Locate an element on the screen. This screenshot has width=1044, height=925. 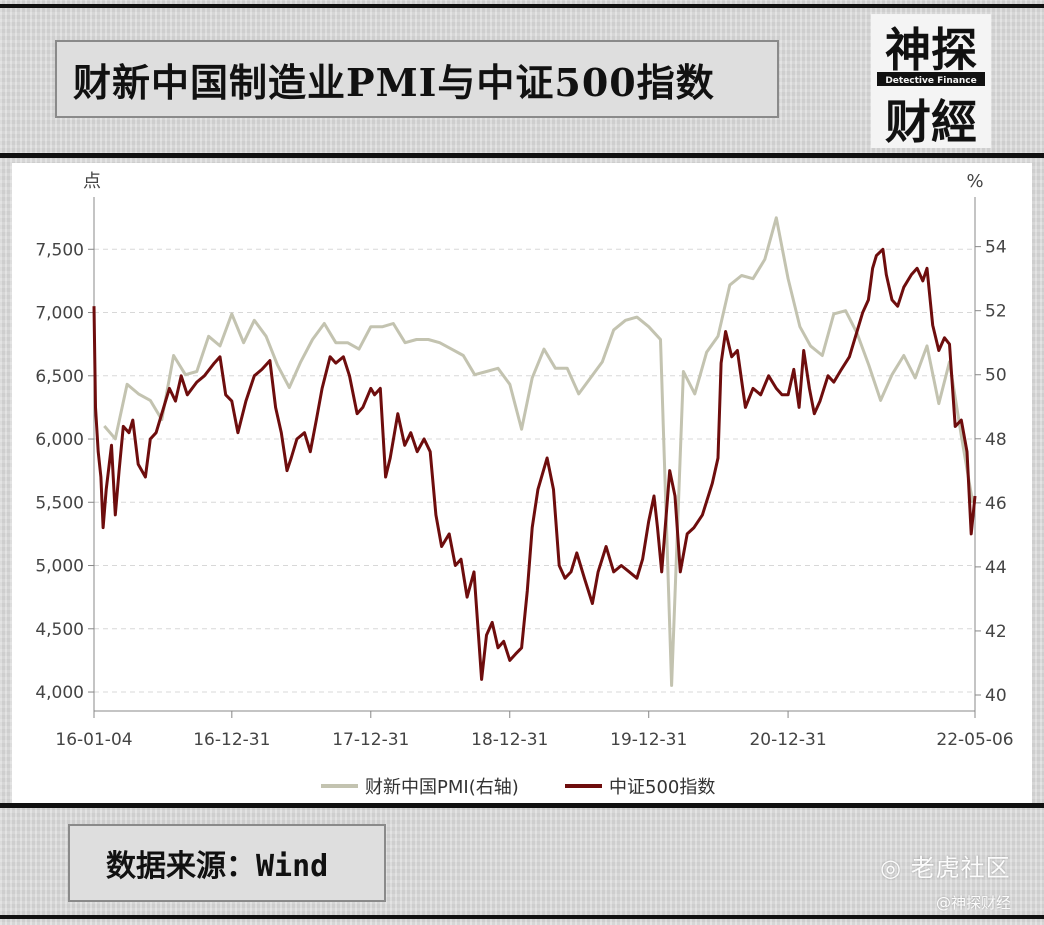
watermark-main-text: 老虎社区 is located at coordinates (960, 868).